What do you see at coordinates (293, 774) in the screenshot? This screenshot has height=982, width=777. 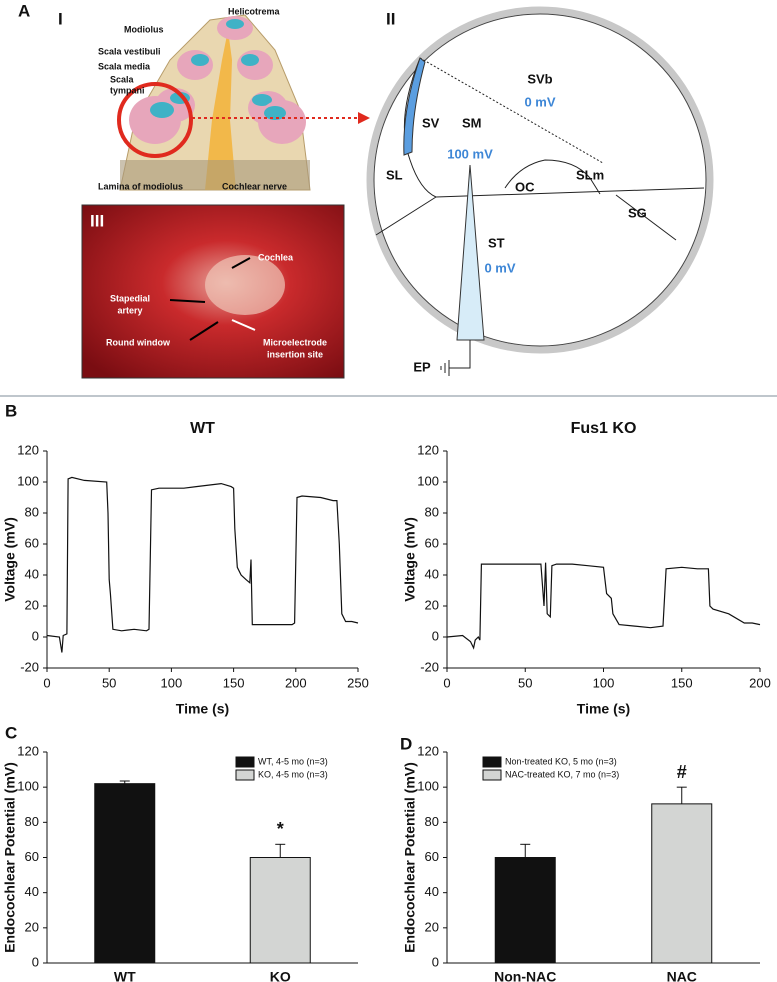 I see `legend-label: KO, 4-5 mo (n=3)` at bounding box center [293, 774].